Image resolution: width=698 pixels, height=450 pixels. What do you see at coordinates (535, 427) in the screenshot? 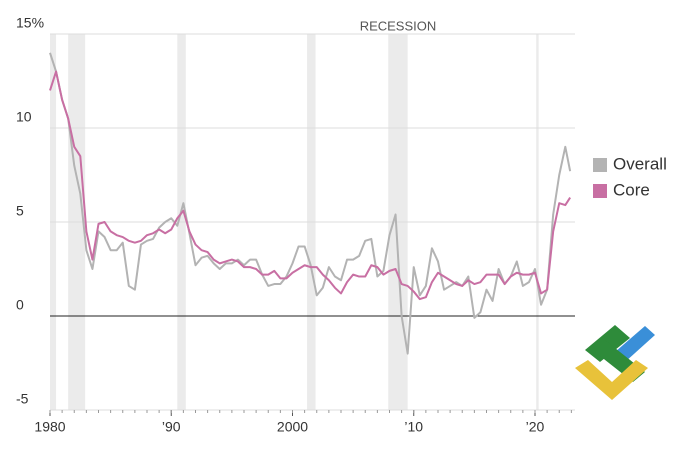
I see `x-tick-label: ’20` at bounding box center [535, 427].